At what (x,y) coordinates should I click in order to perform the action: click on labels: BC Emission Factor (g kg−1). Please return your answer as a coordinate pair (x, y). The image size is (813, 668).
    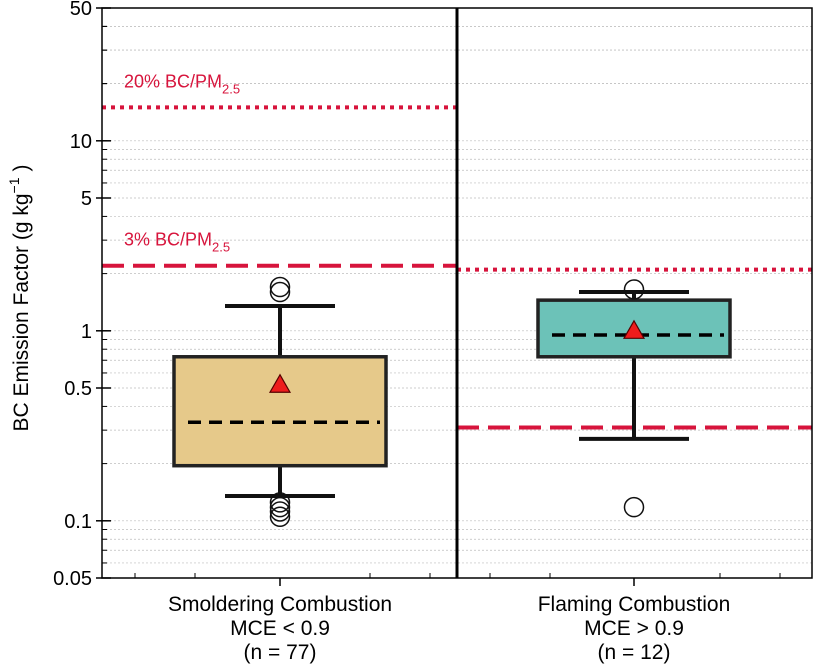
    Looking at the image, I should click on (19, 297).